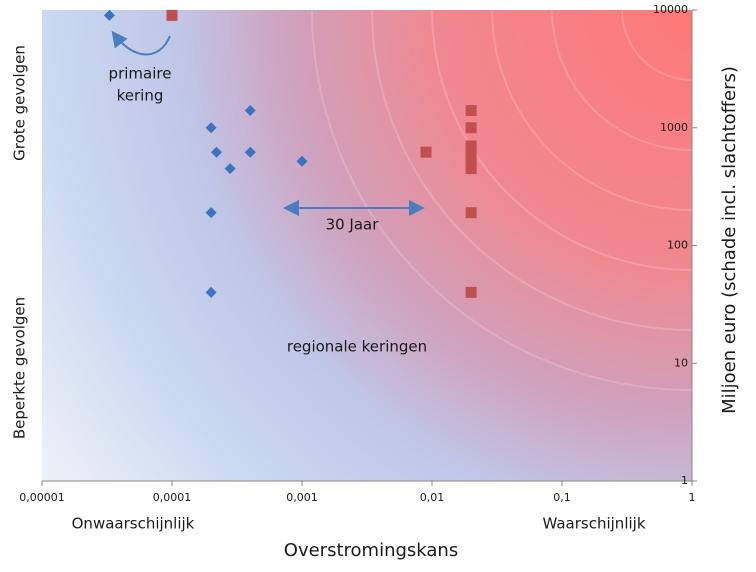 The width and height of the screenshot is (756, 572). What do you see at coordinates (674, 127) in the screenshot?
I see `y-tick-label: 1000` at bounding box center [674, 127].